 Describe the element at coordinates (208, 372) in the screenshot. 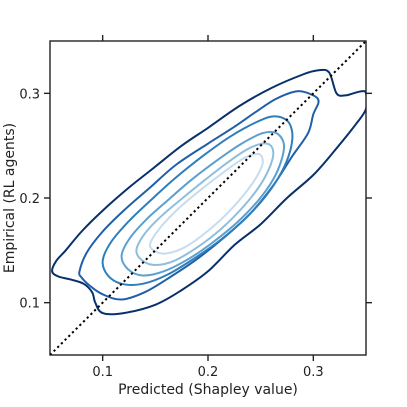

I see `x-tick-label: 0.2` at that location.